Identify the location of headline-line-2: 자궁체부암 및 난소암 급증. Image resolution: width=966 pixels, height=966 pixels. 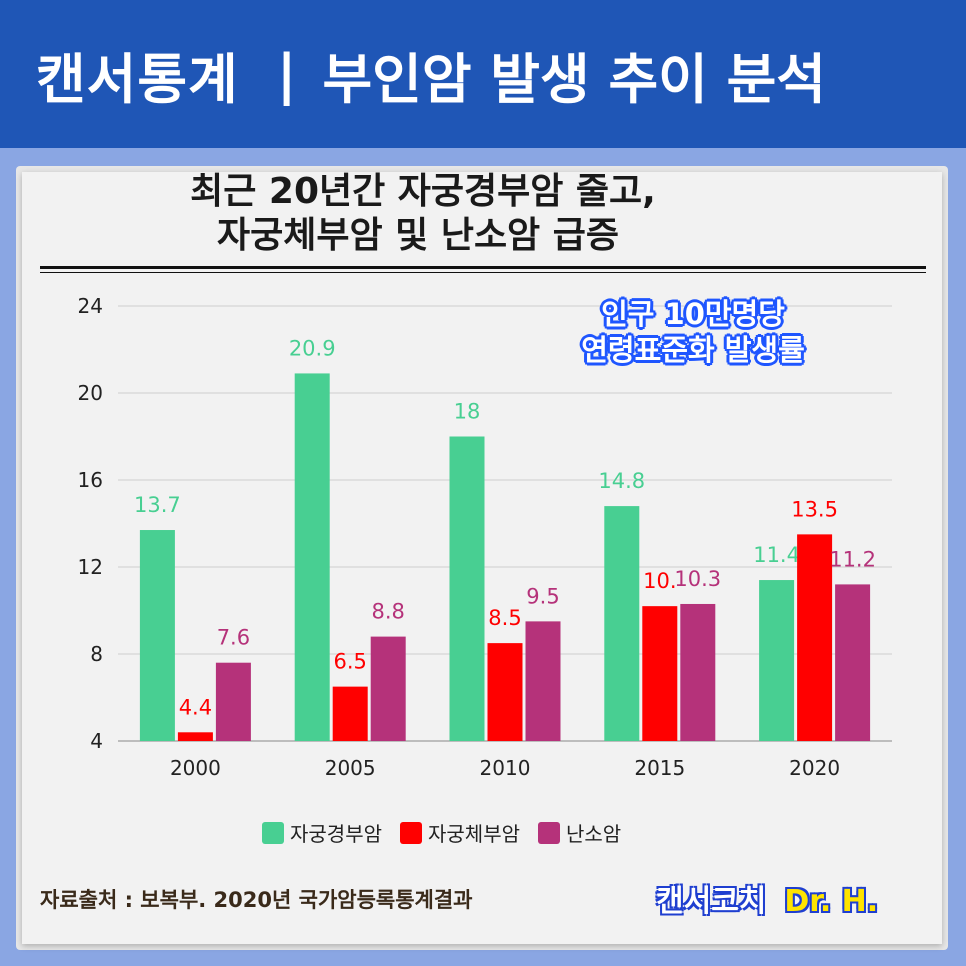
(418, 235).